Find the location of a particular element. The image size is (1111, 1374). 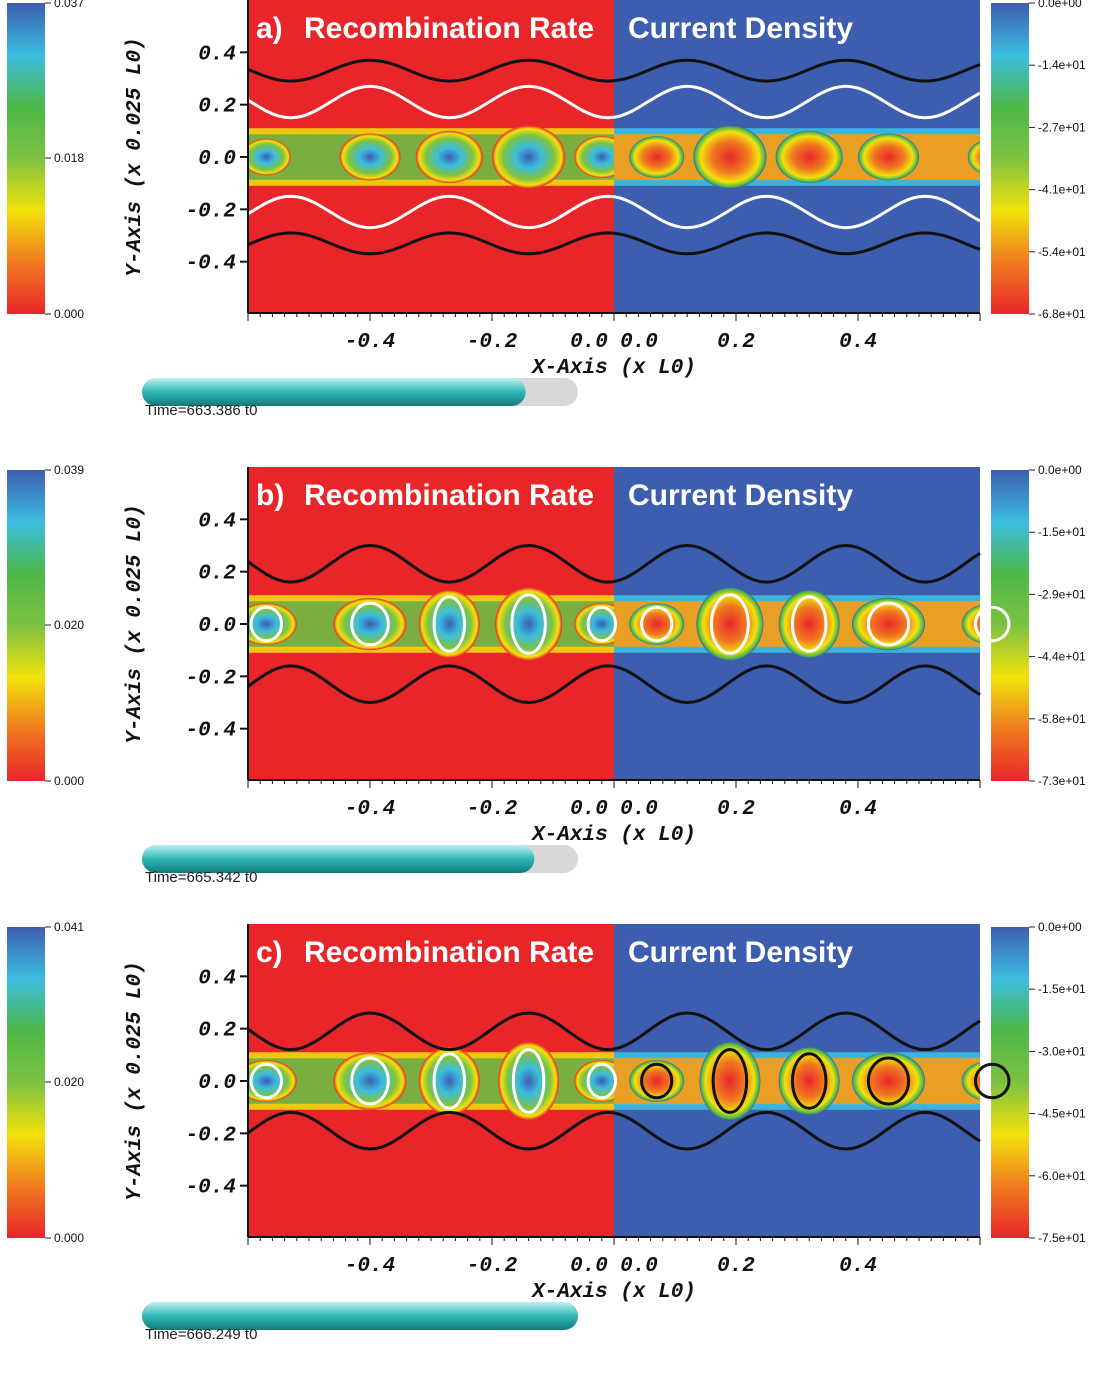

time-label: Time=665.342 t0 is located at coordinates (201, 877).